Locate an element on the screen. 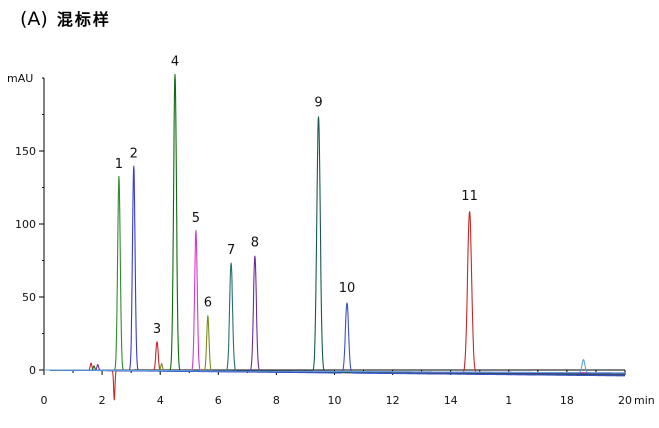  peak-label-1: 1 is located at coordinates (119, 164).